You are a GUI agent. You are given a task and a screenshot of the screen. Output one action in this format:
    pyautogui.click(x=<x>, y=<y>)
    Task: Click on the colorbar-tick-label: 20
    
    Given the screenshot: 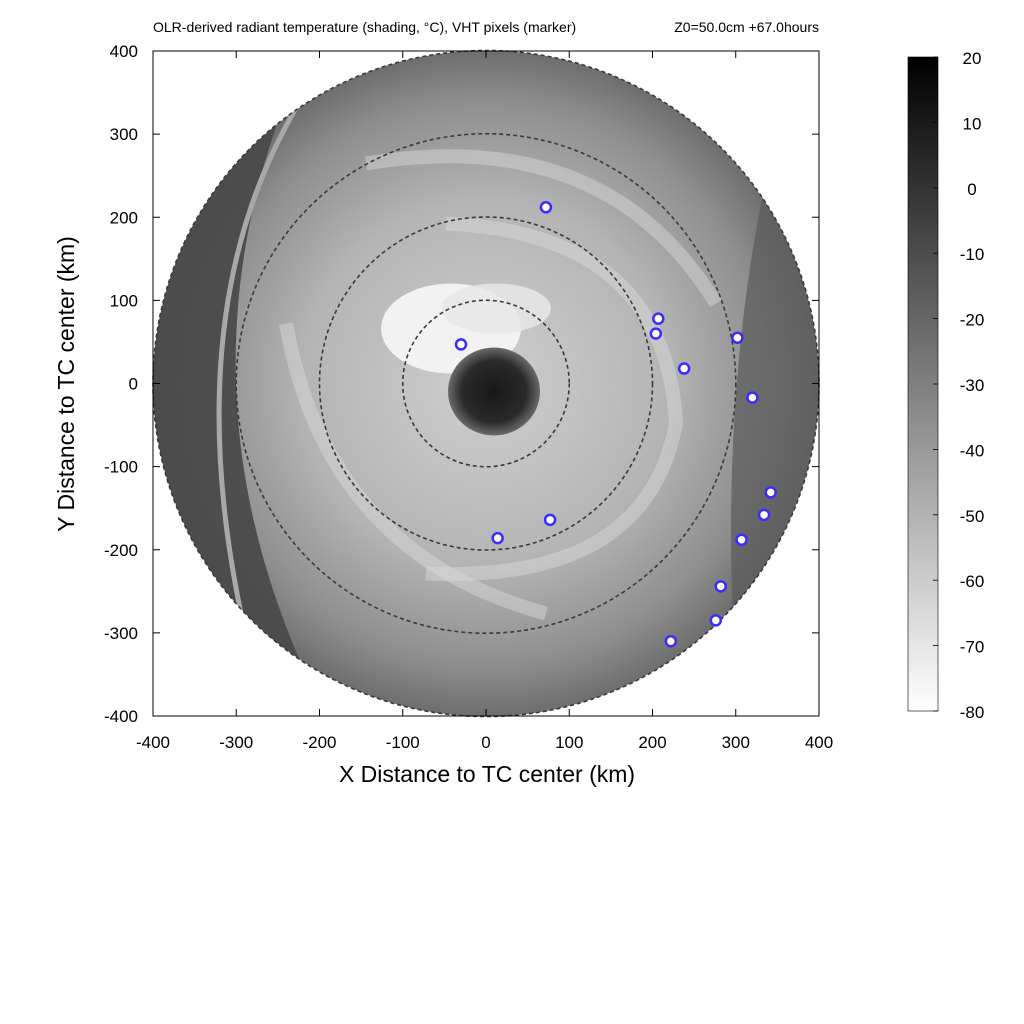 What is the action you would take?
    pyautogui.click(x=972, y=58)
    